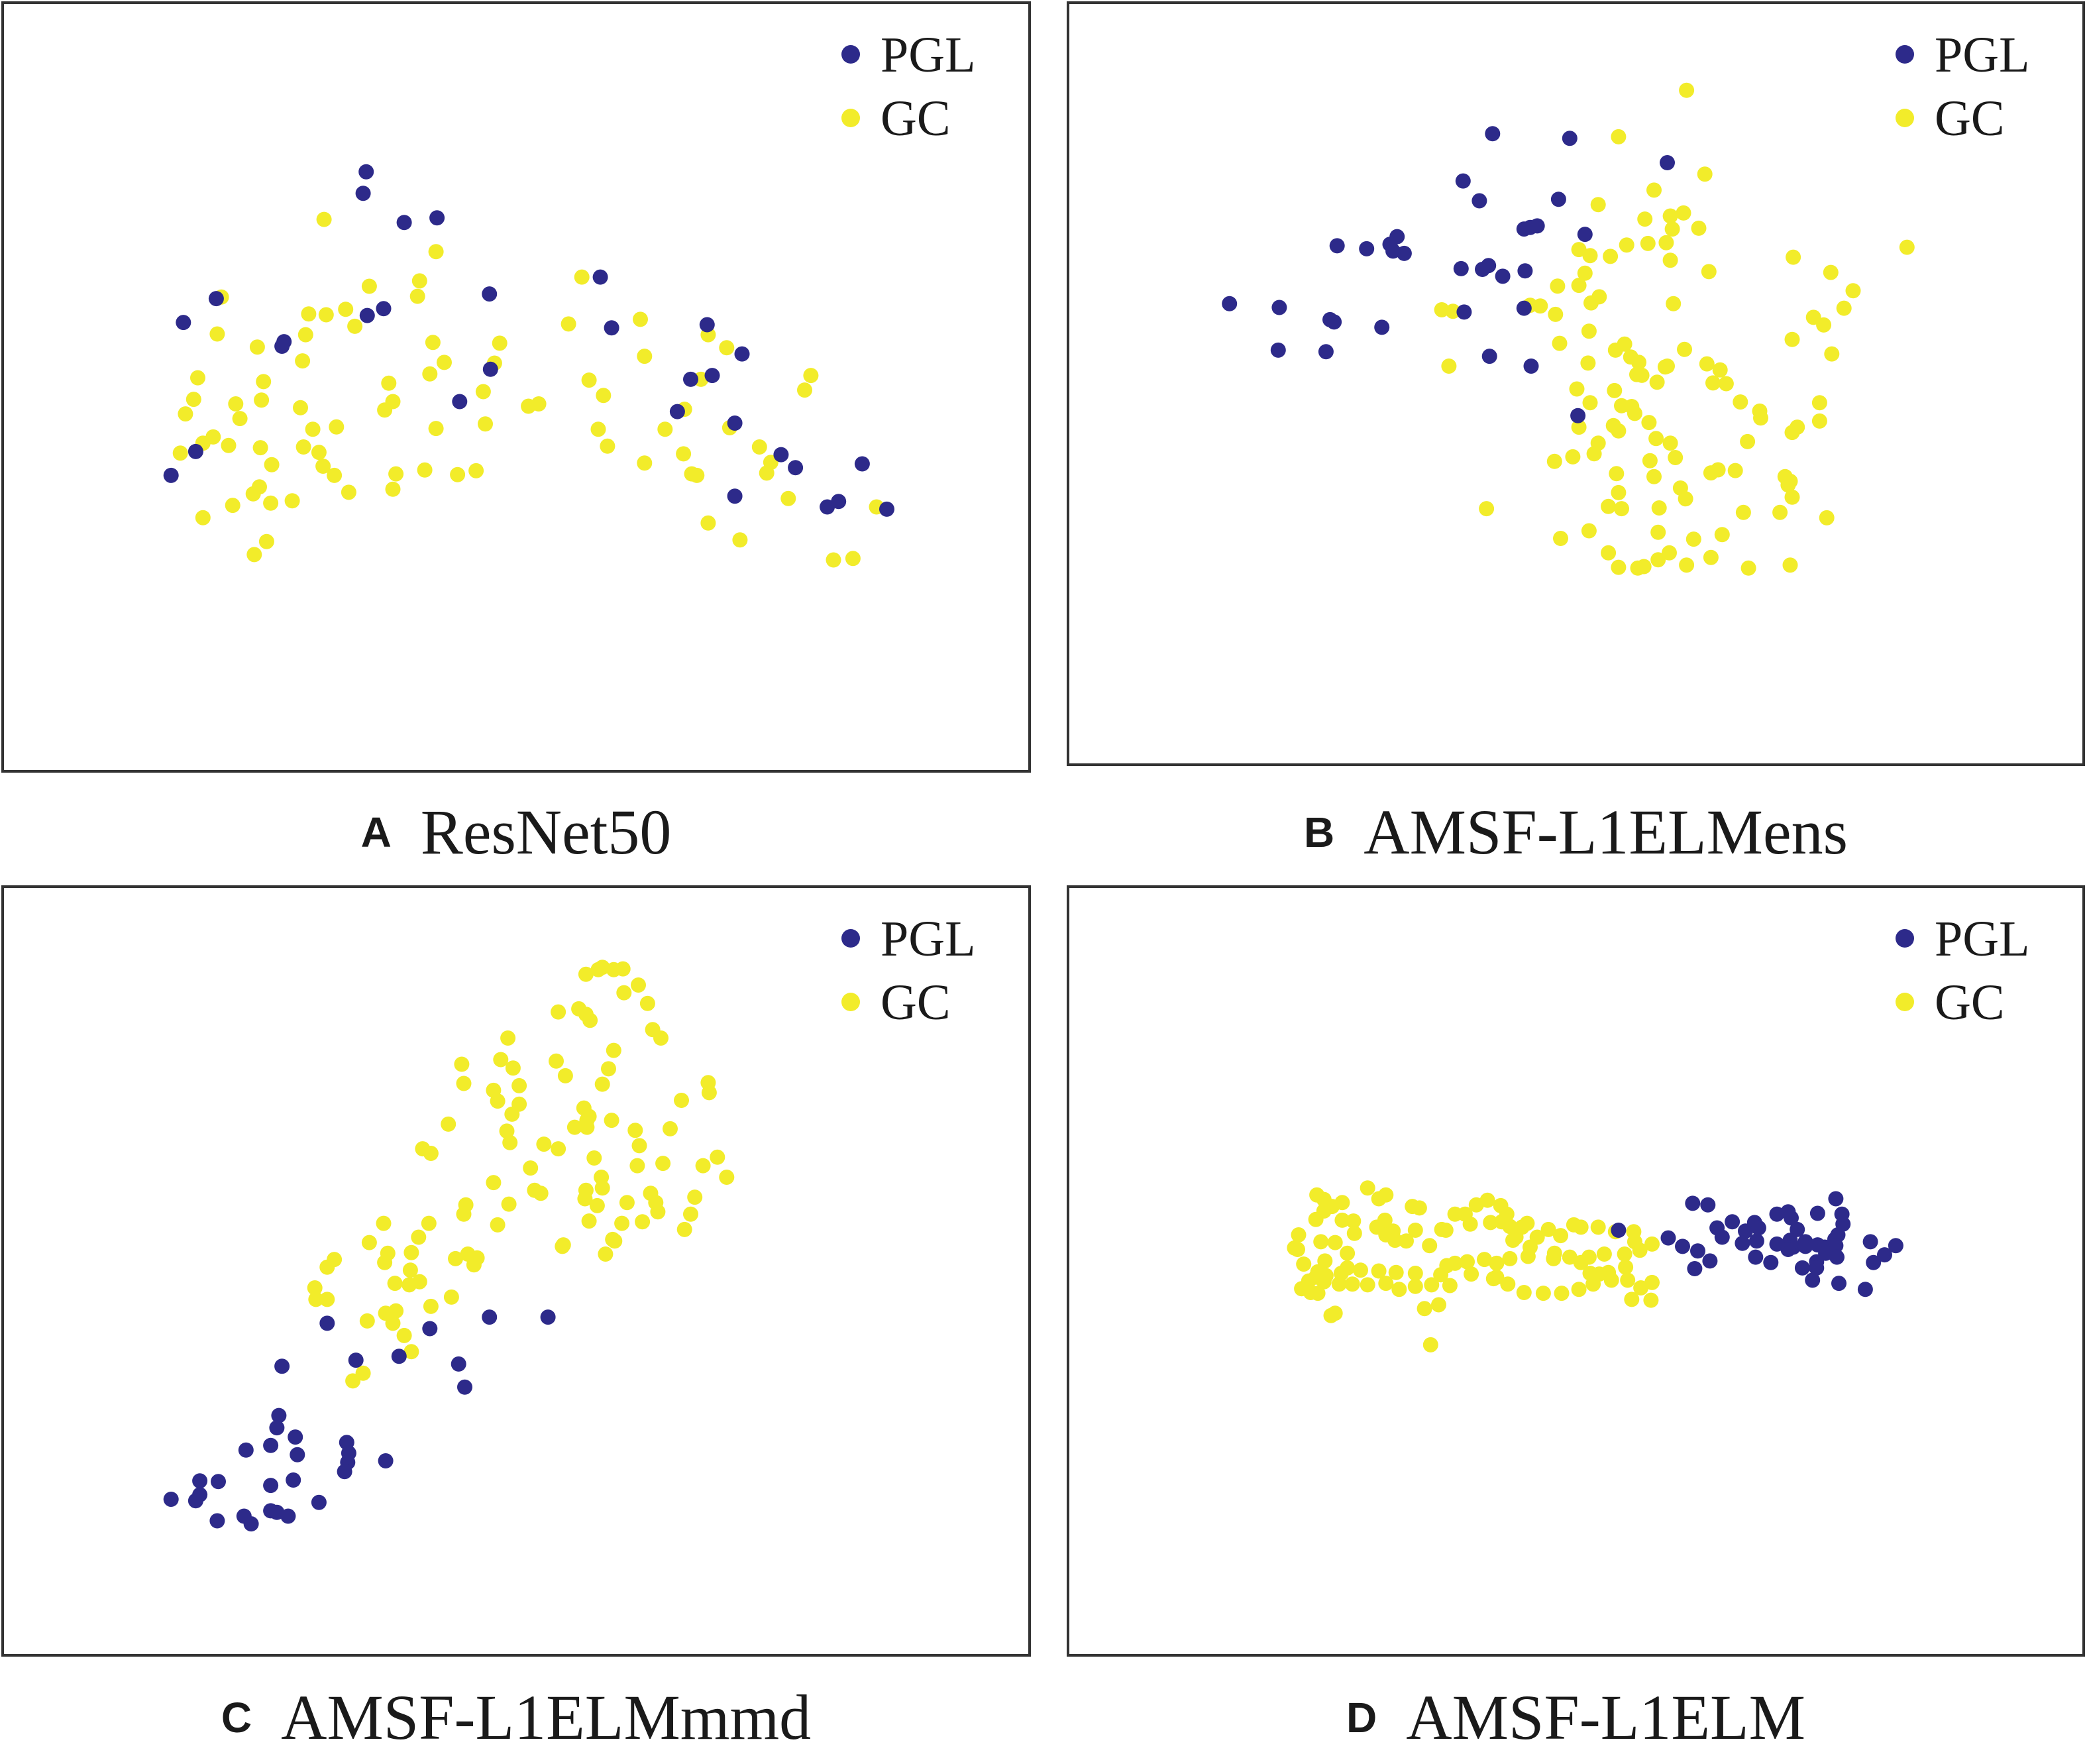 This screenshot has width=2087, height=1764. What do you see at coordinates (516, 1717) in the screenshot?
I see `caption-c: C AMSF-L1ELMmmd` at bounding box center [516, 1717].